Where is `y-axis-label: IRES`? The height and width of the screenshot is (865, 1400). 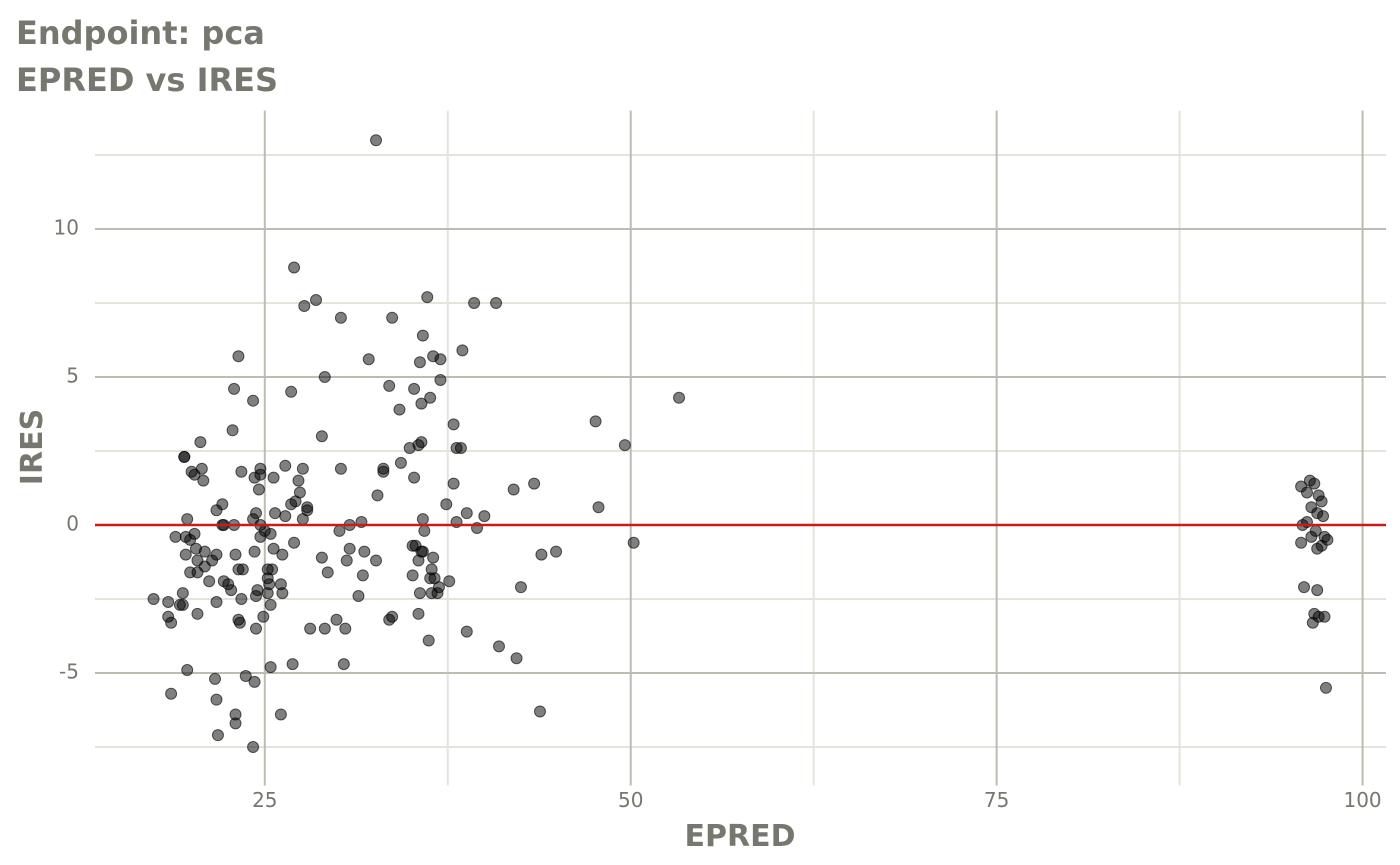
y-axis-label: IRES is located at coordinates (32, 447).